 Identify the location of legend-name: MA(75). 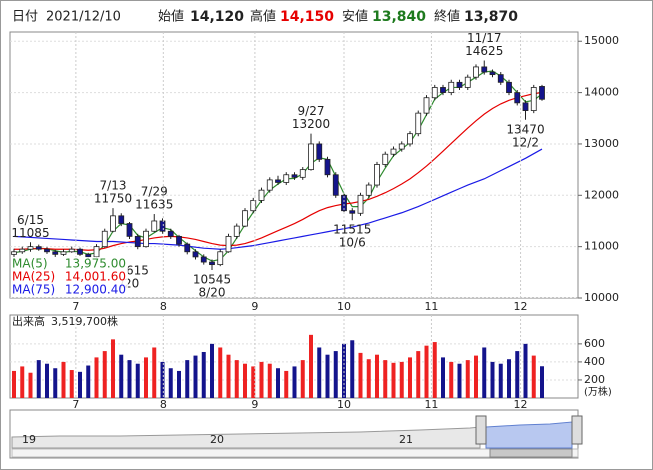
(33, 290).